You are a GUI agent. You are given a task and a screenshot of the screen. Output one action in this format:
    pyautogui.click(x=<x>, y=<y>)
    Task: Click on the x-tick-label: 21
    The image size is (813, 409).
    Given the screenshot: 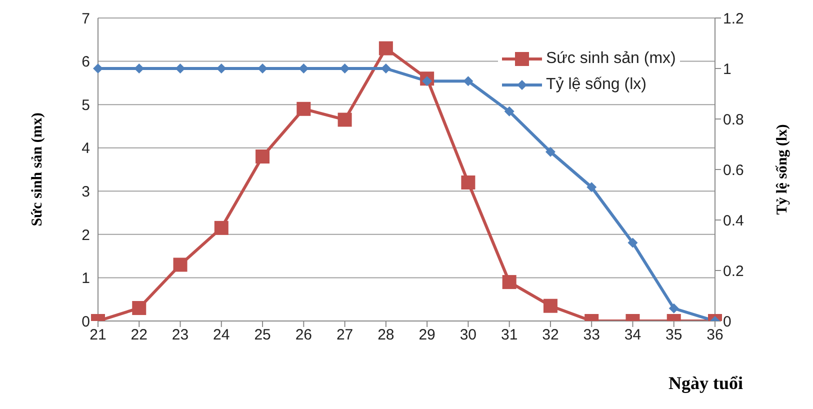 What is the action you would take?
    pyautogui.click(x=98, y=335)
    